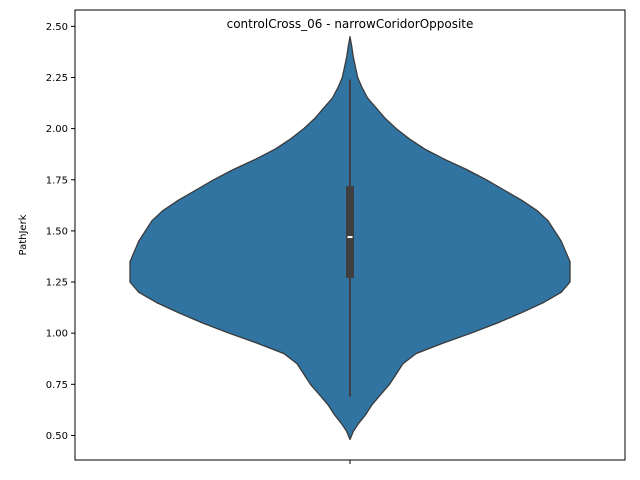  I want to click on y-tick-label: 1.00, so click(57, 334).